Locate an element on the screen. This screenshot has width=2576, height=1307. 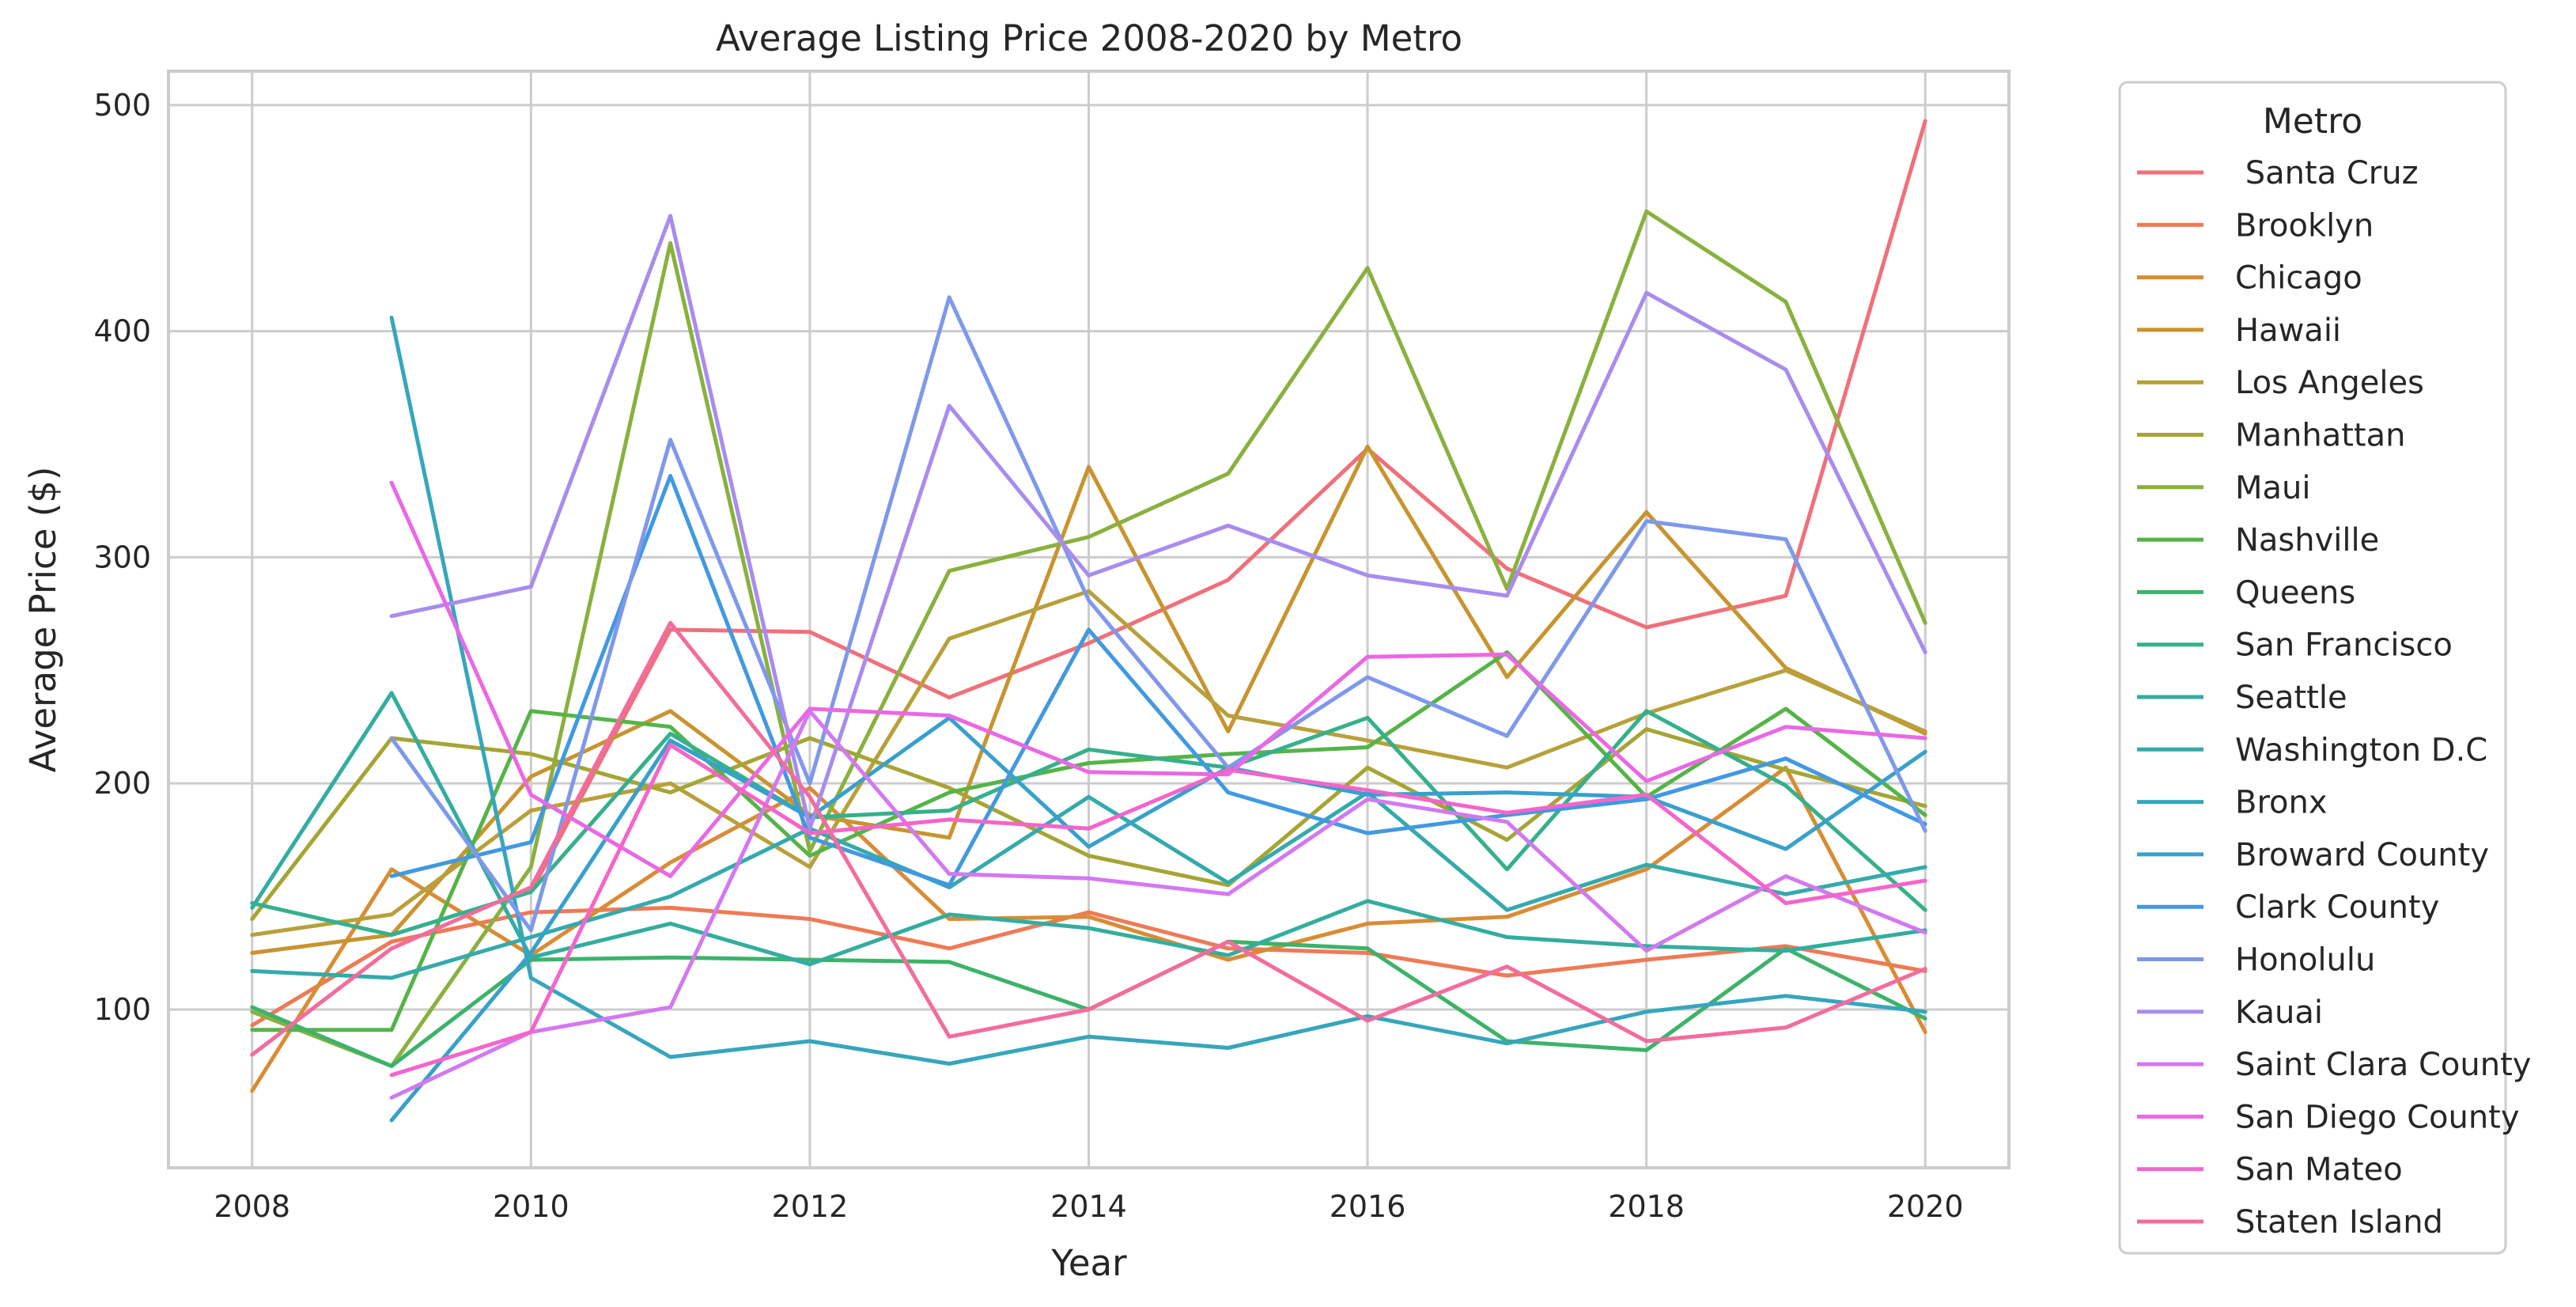
y-tick-label: 400 is located at coordinates (122, 332).